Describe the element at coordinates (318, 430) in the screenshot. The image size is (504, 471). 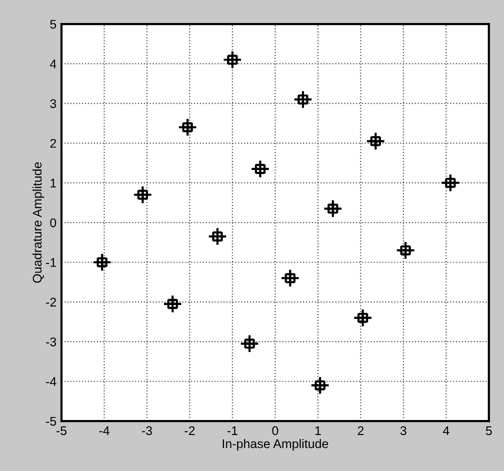
I see `x-tick-label: 1` at that location.